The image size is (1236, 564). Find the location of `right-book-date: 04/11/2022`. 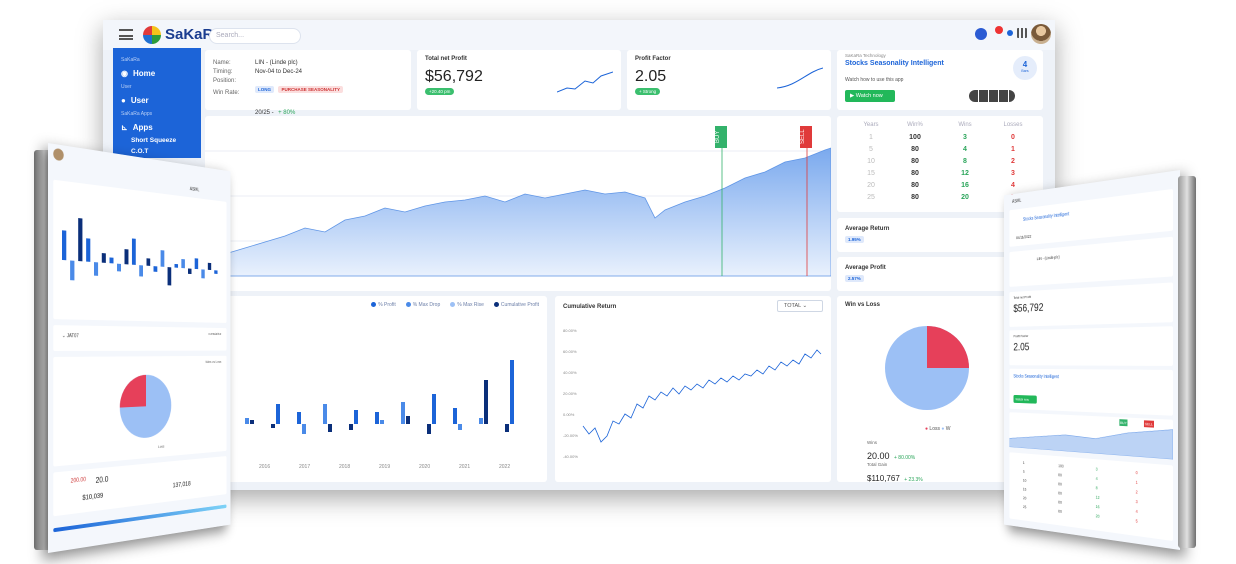

right-book-date: 04/11/2022 is located at coordinates (1024, 237).